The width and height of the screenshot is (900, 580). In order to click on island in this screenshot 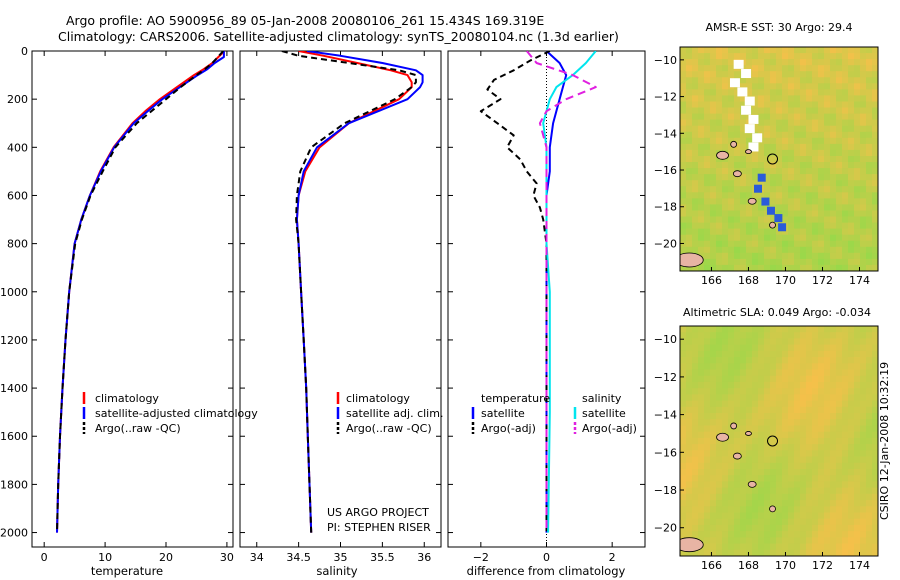, I will do `click(737, 456)`.